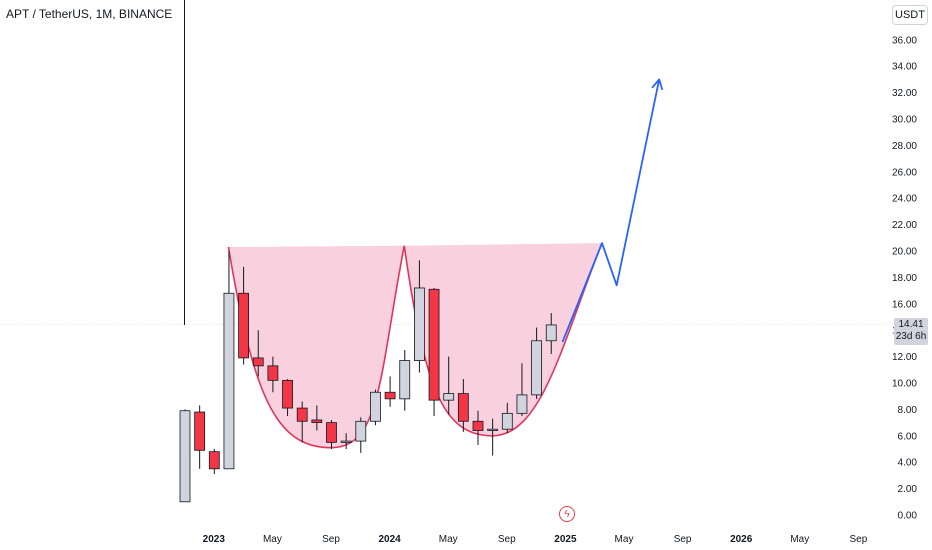  I want to click on bar-countdown: 23d 6h, so click(911, 336).